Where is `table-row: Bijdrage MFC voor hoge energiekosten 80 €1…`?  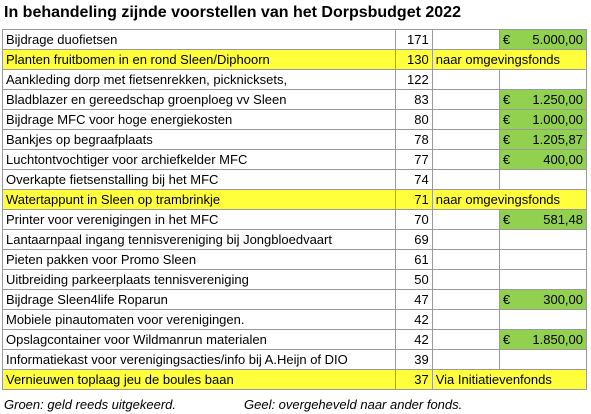 table-row: Bijdrage MFC voor hoge energiekosten 80 €1… is located at coordinates (295, 119).